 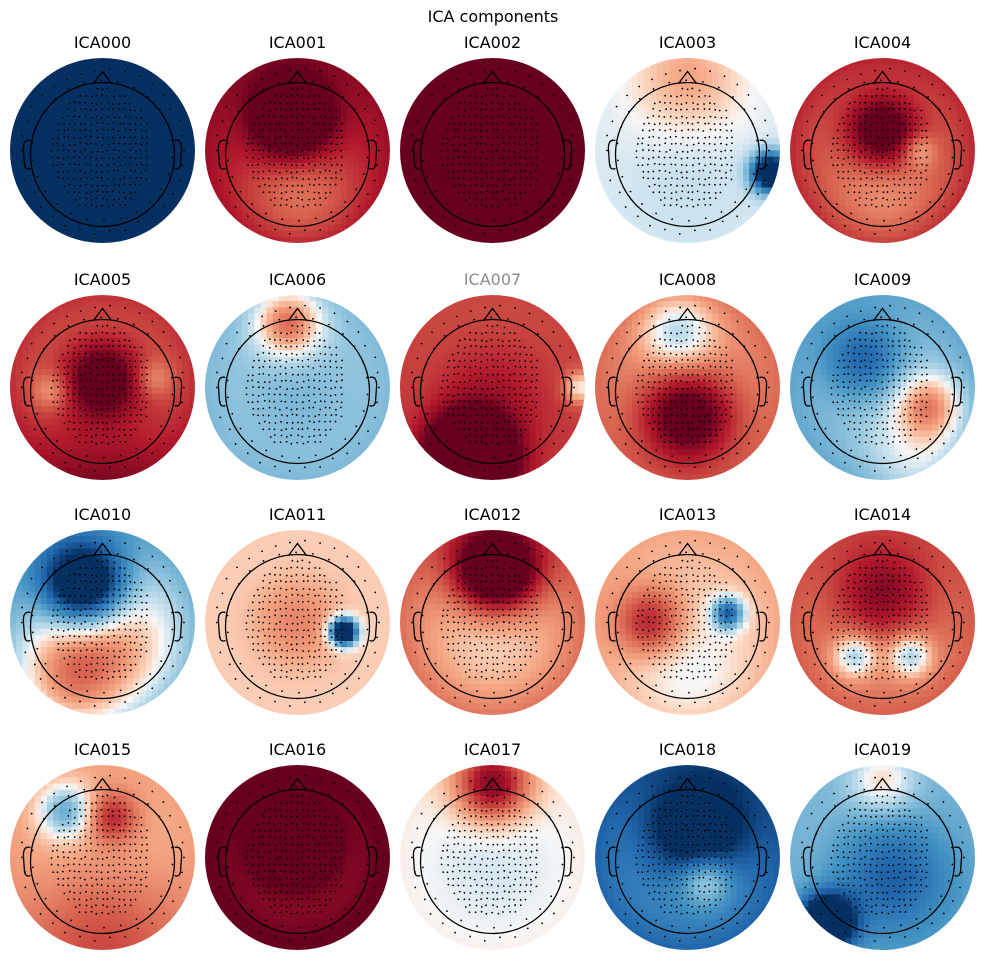 What do you see at coordinates (297, 280) in the screenshot?
I see `component-title: ICA006` at bounding box center [297, 280].